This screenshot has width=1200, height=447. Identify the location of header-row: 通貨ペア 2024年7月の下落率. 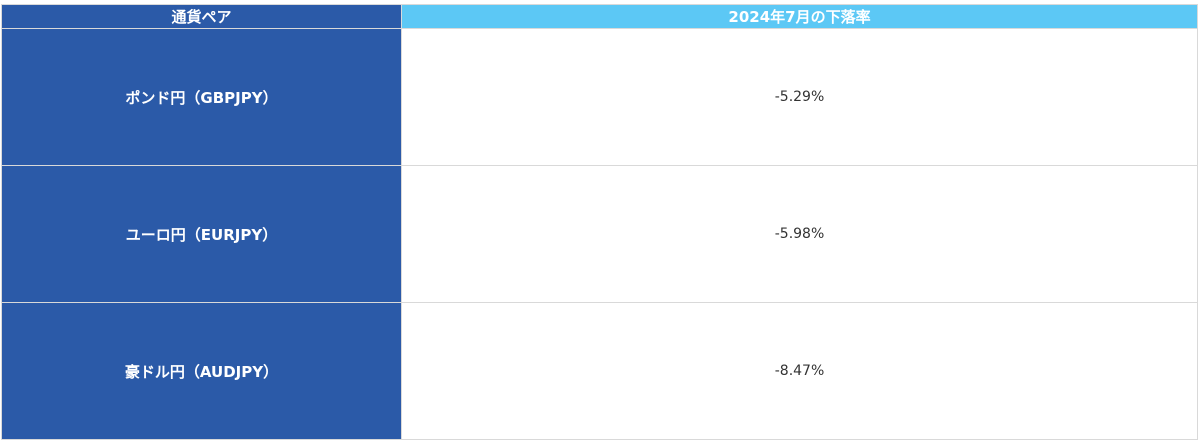
(599, 16).